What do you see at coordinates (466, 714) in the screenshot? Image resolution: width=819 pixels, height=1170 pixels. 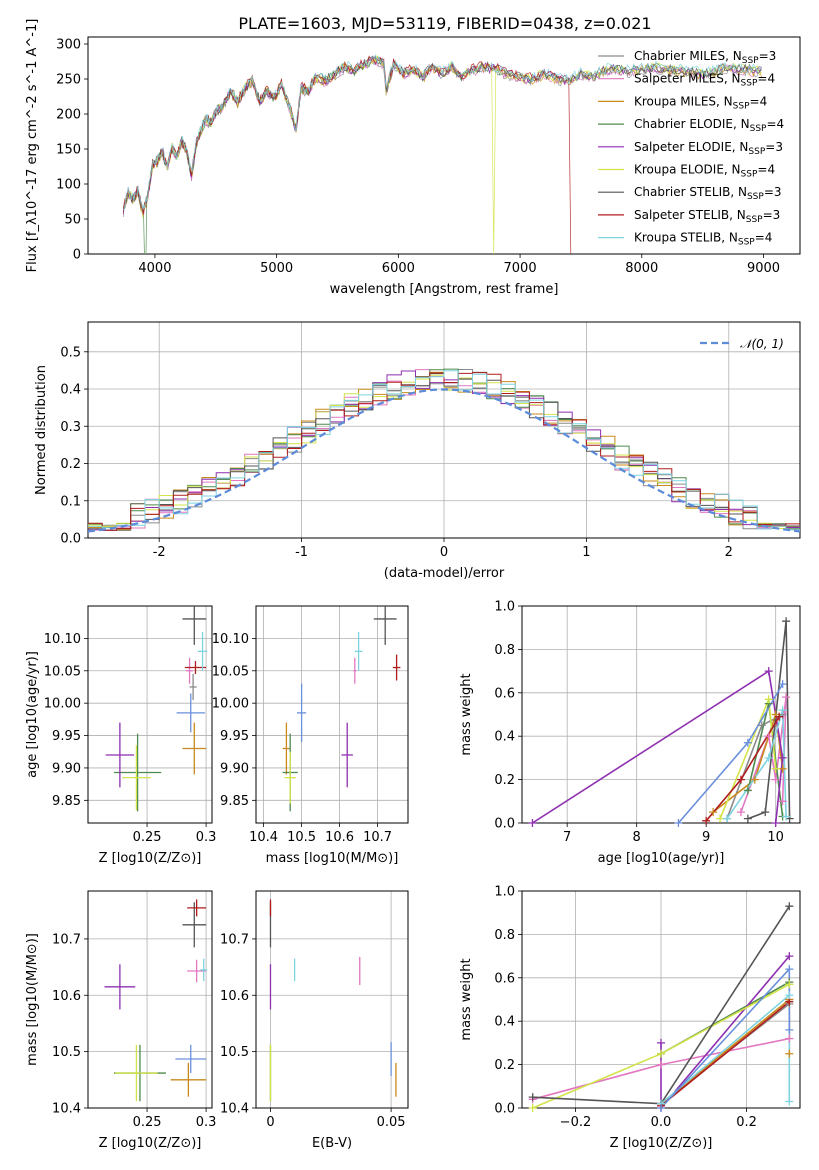 I see `y-axis-label: mass weight` at bounding box center [466, 714].